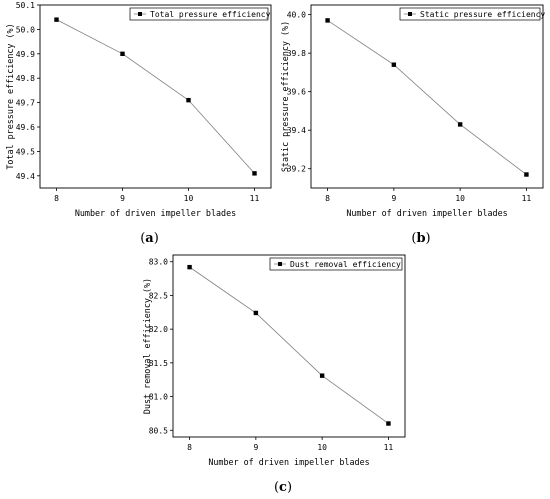 The image size is (550, 499). I want to click on y-tick-label: 49.9, so click(25, 54).